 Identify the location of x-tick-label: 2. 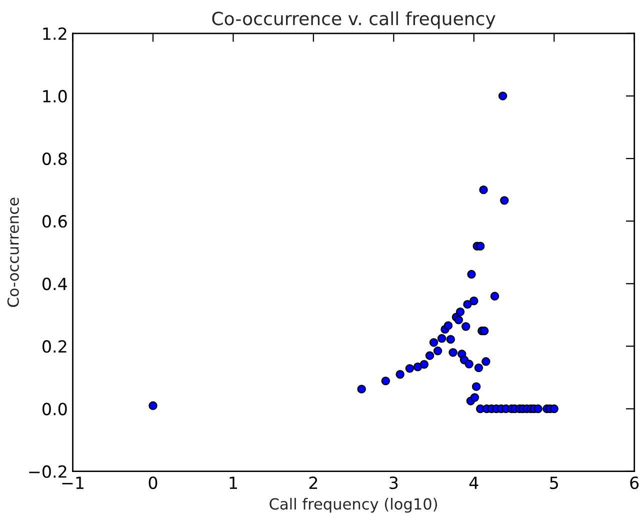
(313, 482).